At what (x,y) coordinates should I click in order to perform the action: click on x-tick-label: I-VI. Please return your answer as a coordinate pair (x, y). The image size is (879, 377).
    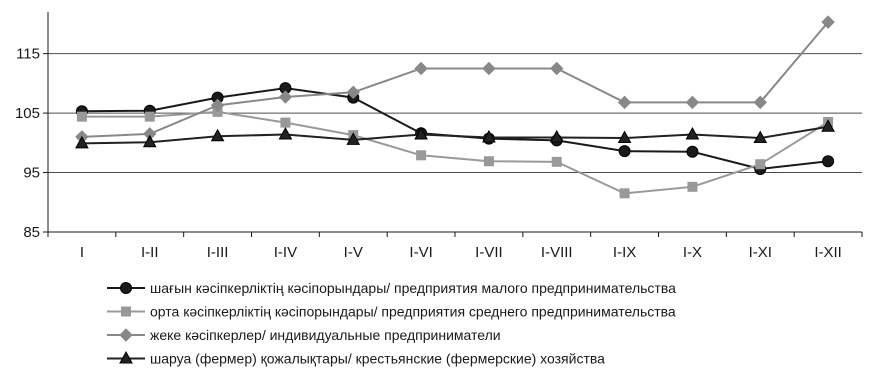
    Looking at the image, I should click on (420, 252).